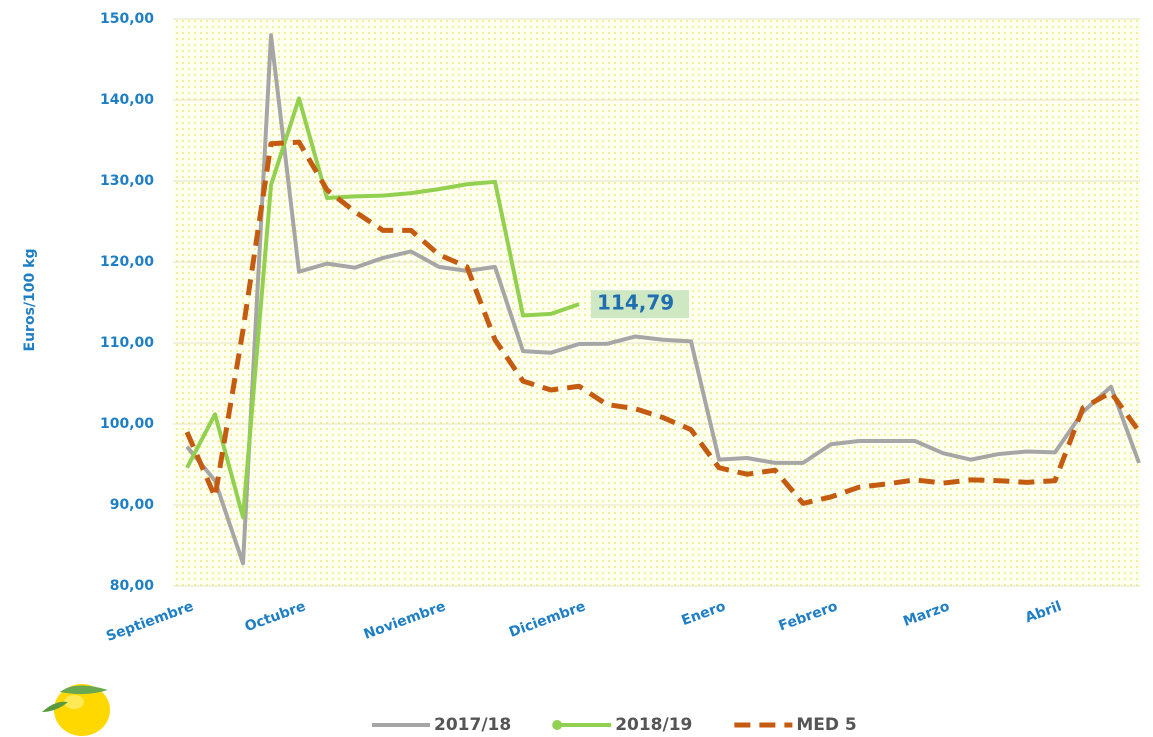 The height and width of the screenshot is (737, 1153). I want to click on legend-label: 2018/19, so click(653, 725).